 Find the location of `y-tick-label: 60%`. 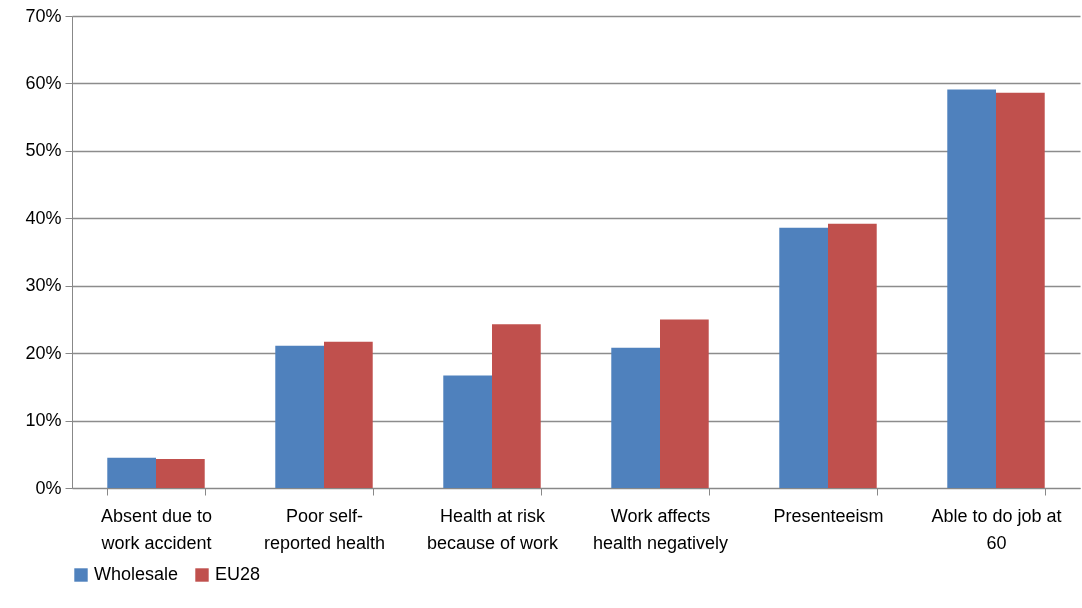

y-tick-label: 60% is located at coordinates (43, 82).